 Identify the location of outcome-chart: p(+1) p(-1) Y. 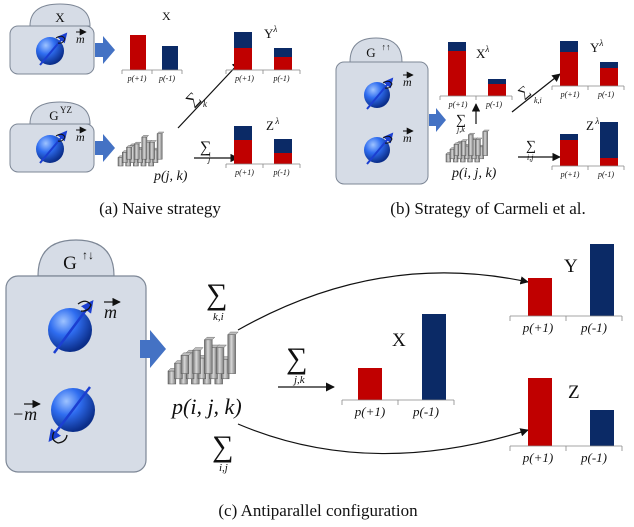
(566, 289).